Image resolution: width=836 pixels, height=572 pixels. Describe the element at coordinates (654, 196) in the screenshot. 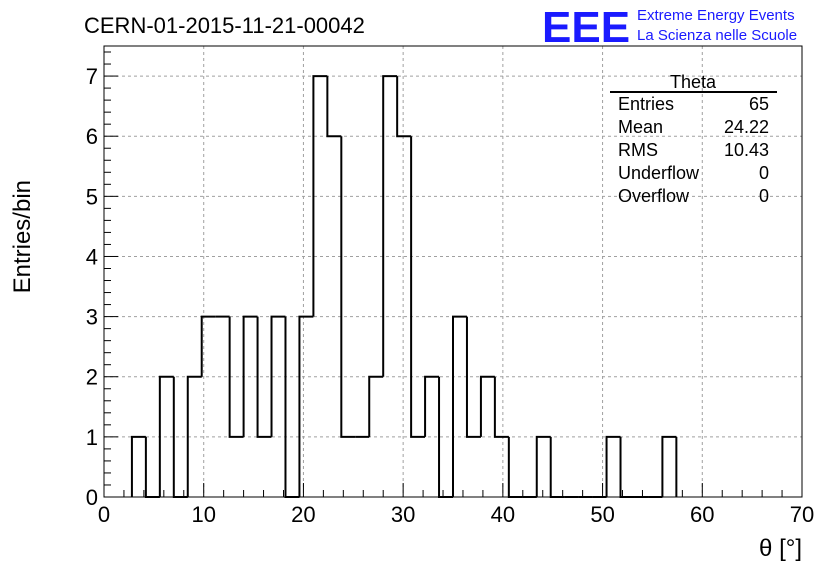

I see `stats-label: Overflow` at that location.